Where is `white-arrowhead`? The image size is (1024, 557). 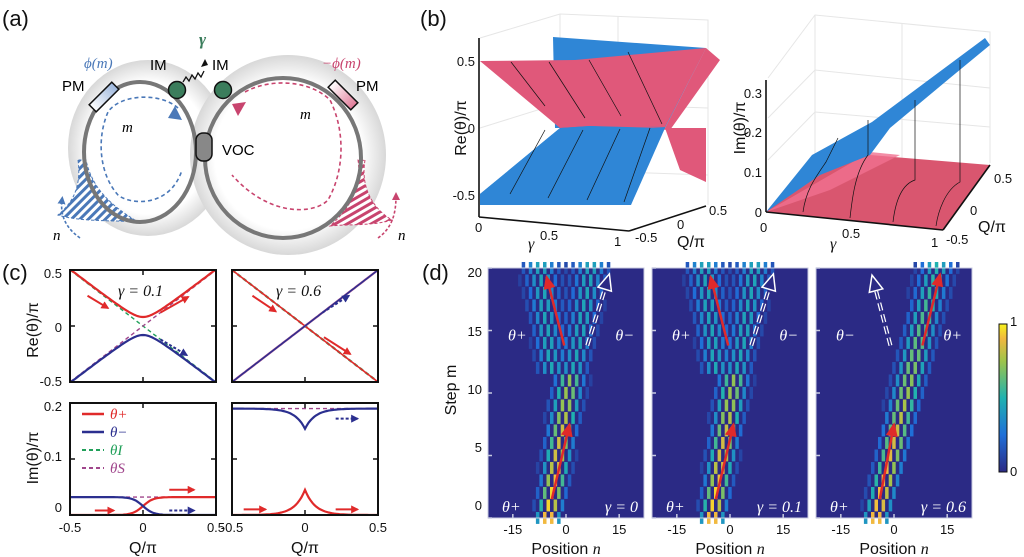 white-arrowhead is located at coordinates (768, 282).